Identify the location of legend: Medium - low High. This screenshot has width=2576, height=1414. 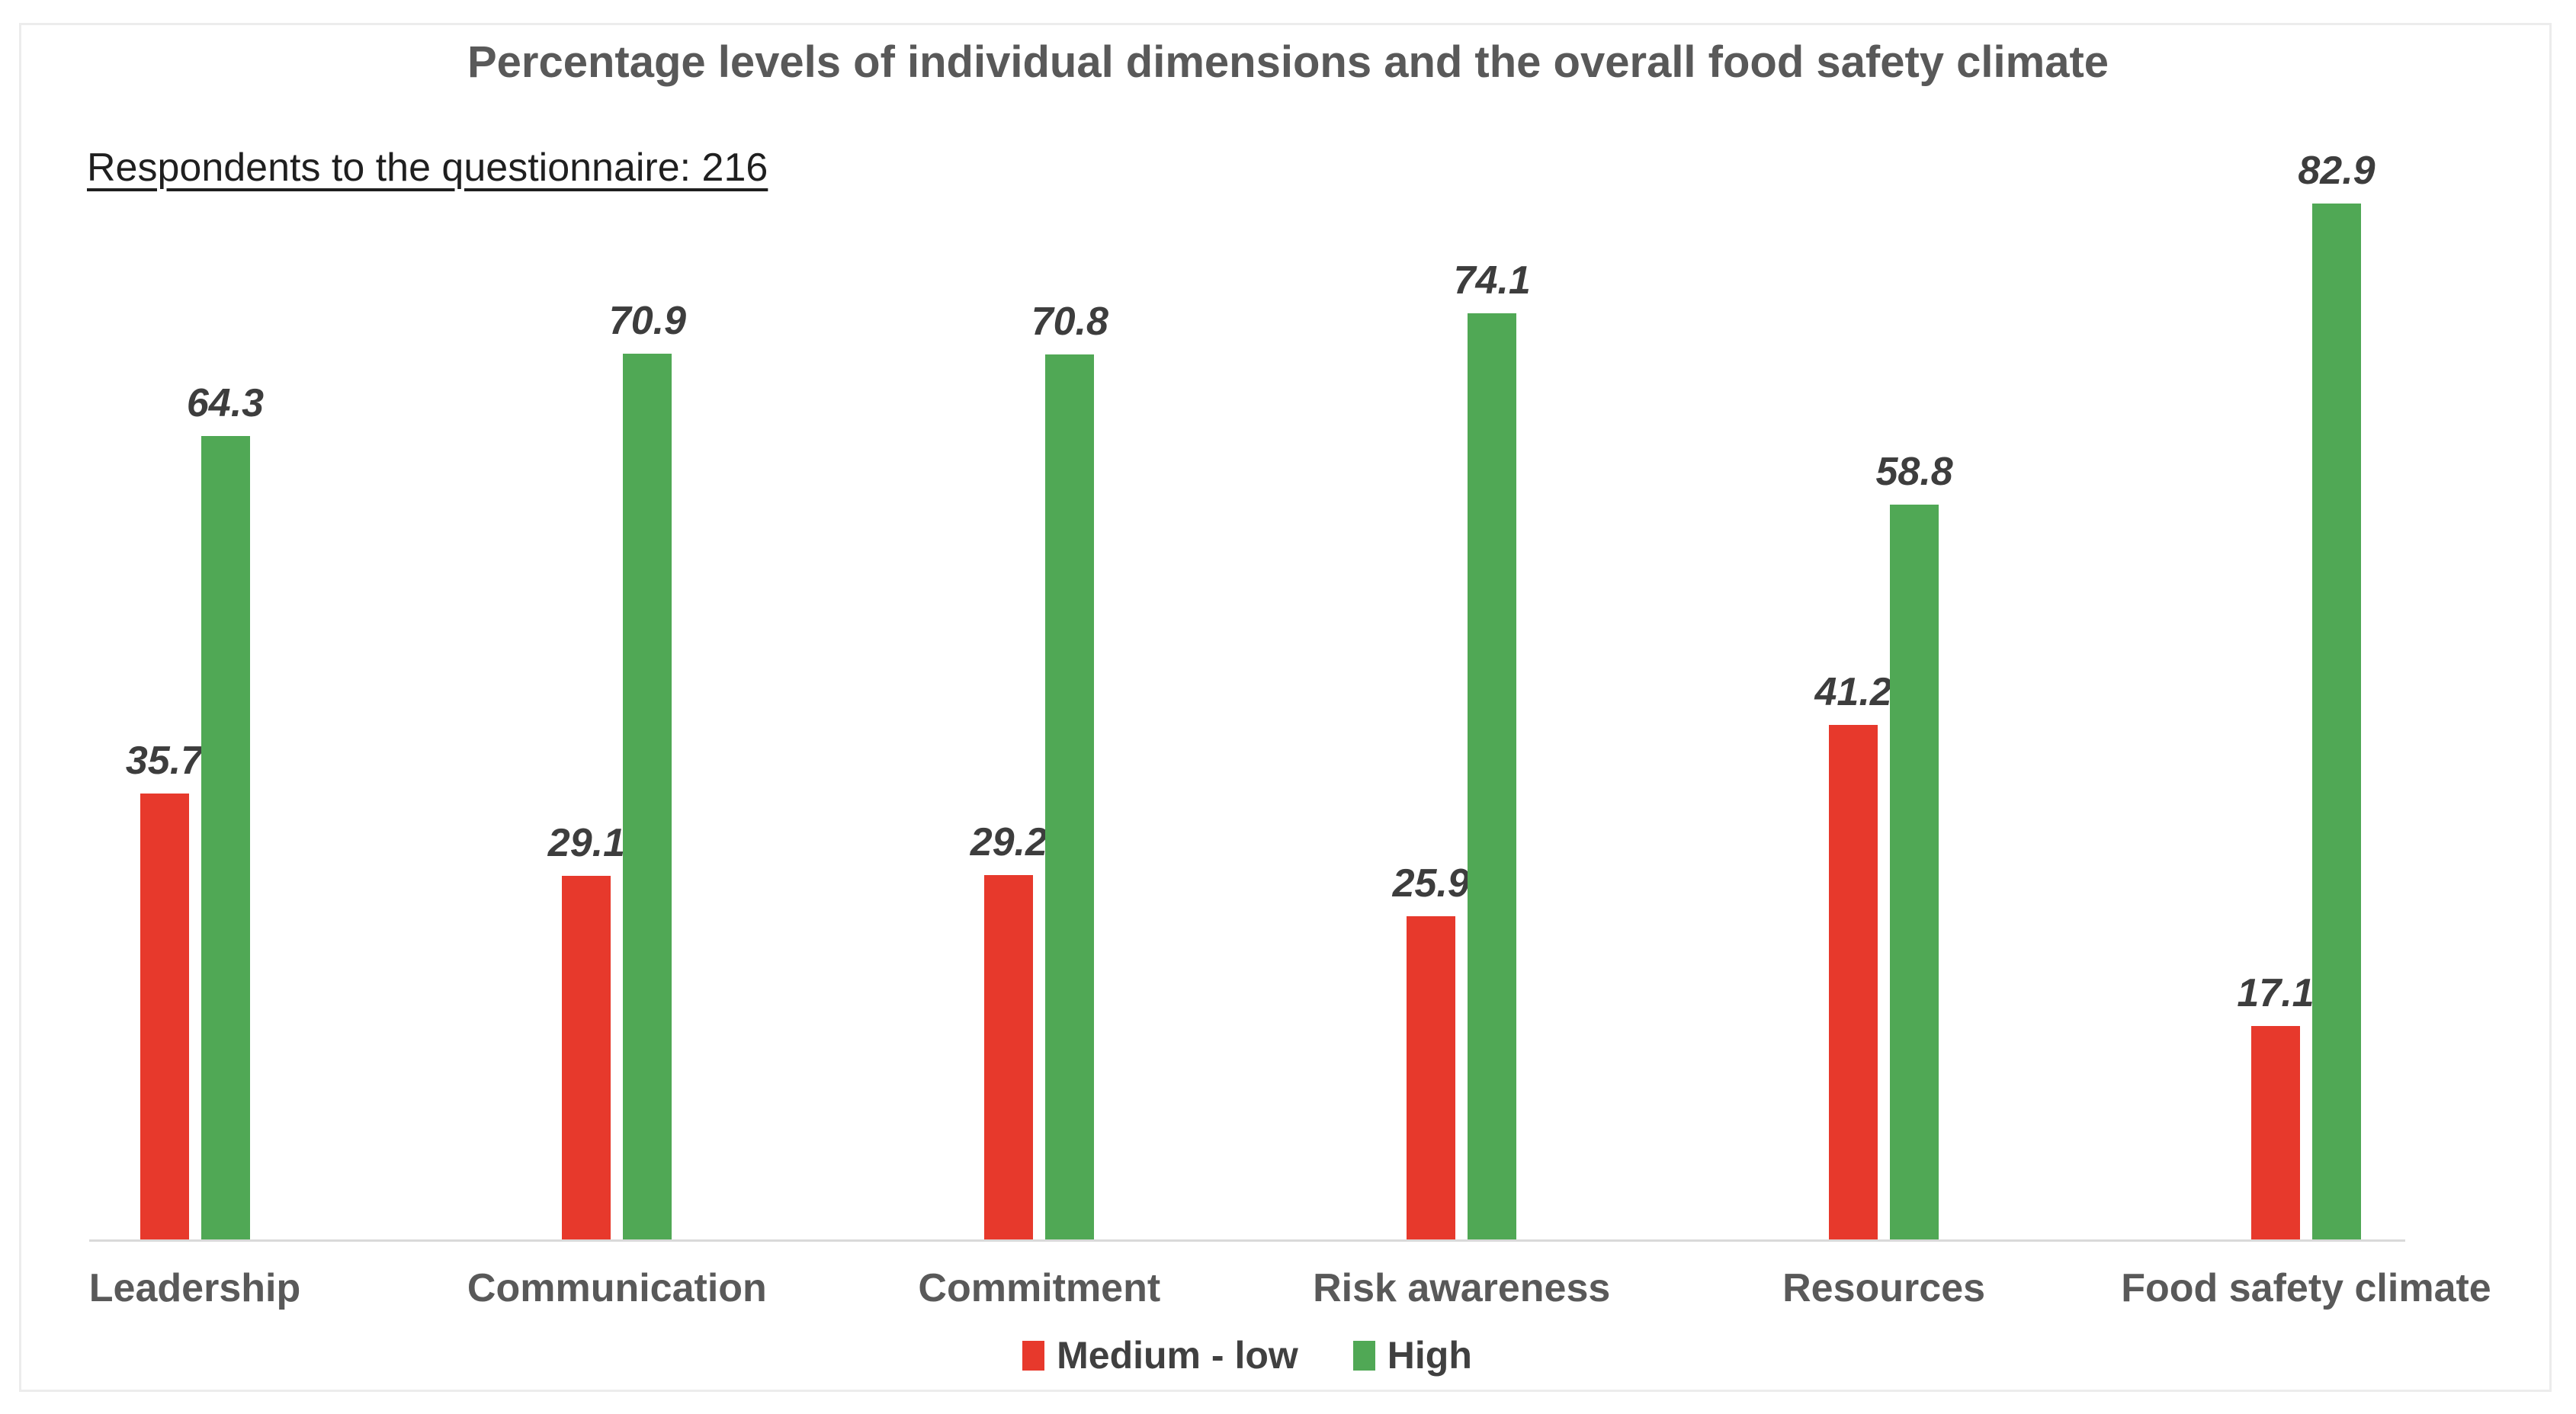
(1247, 1355).